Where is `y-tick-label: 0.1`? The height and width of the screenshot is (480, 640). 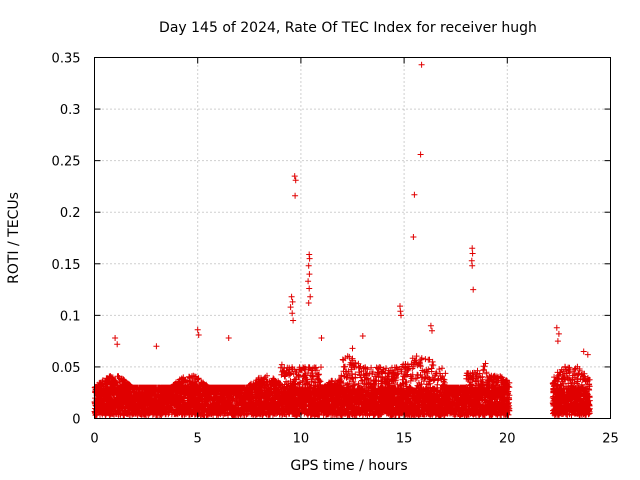
y-tick-label: 0.1 is located at coordinates (70, 316).